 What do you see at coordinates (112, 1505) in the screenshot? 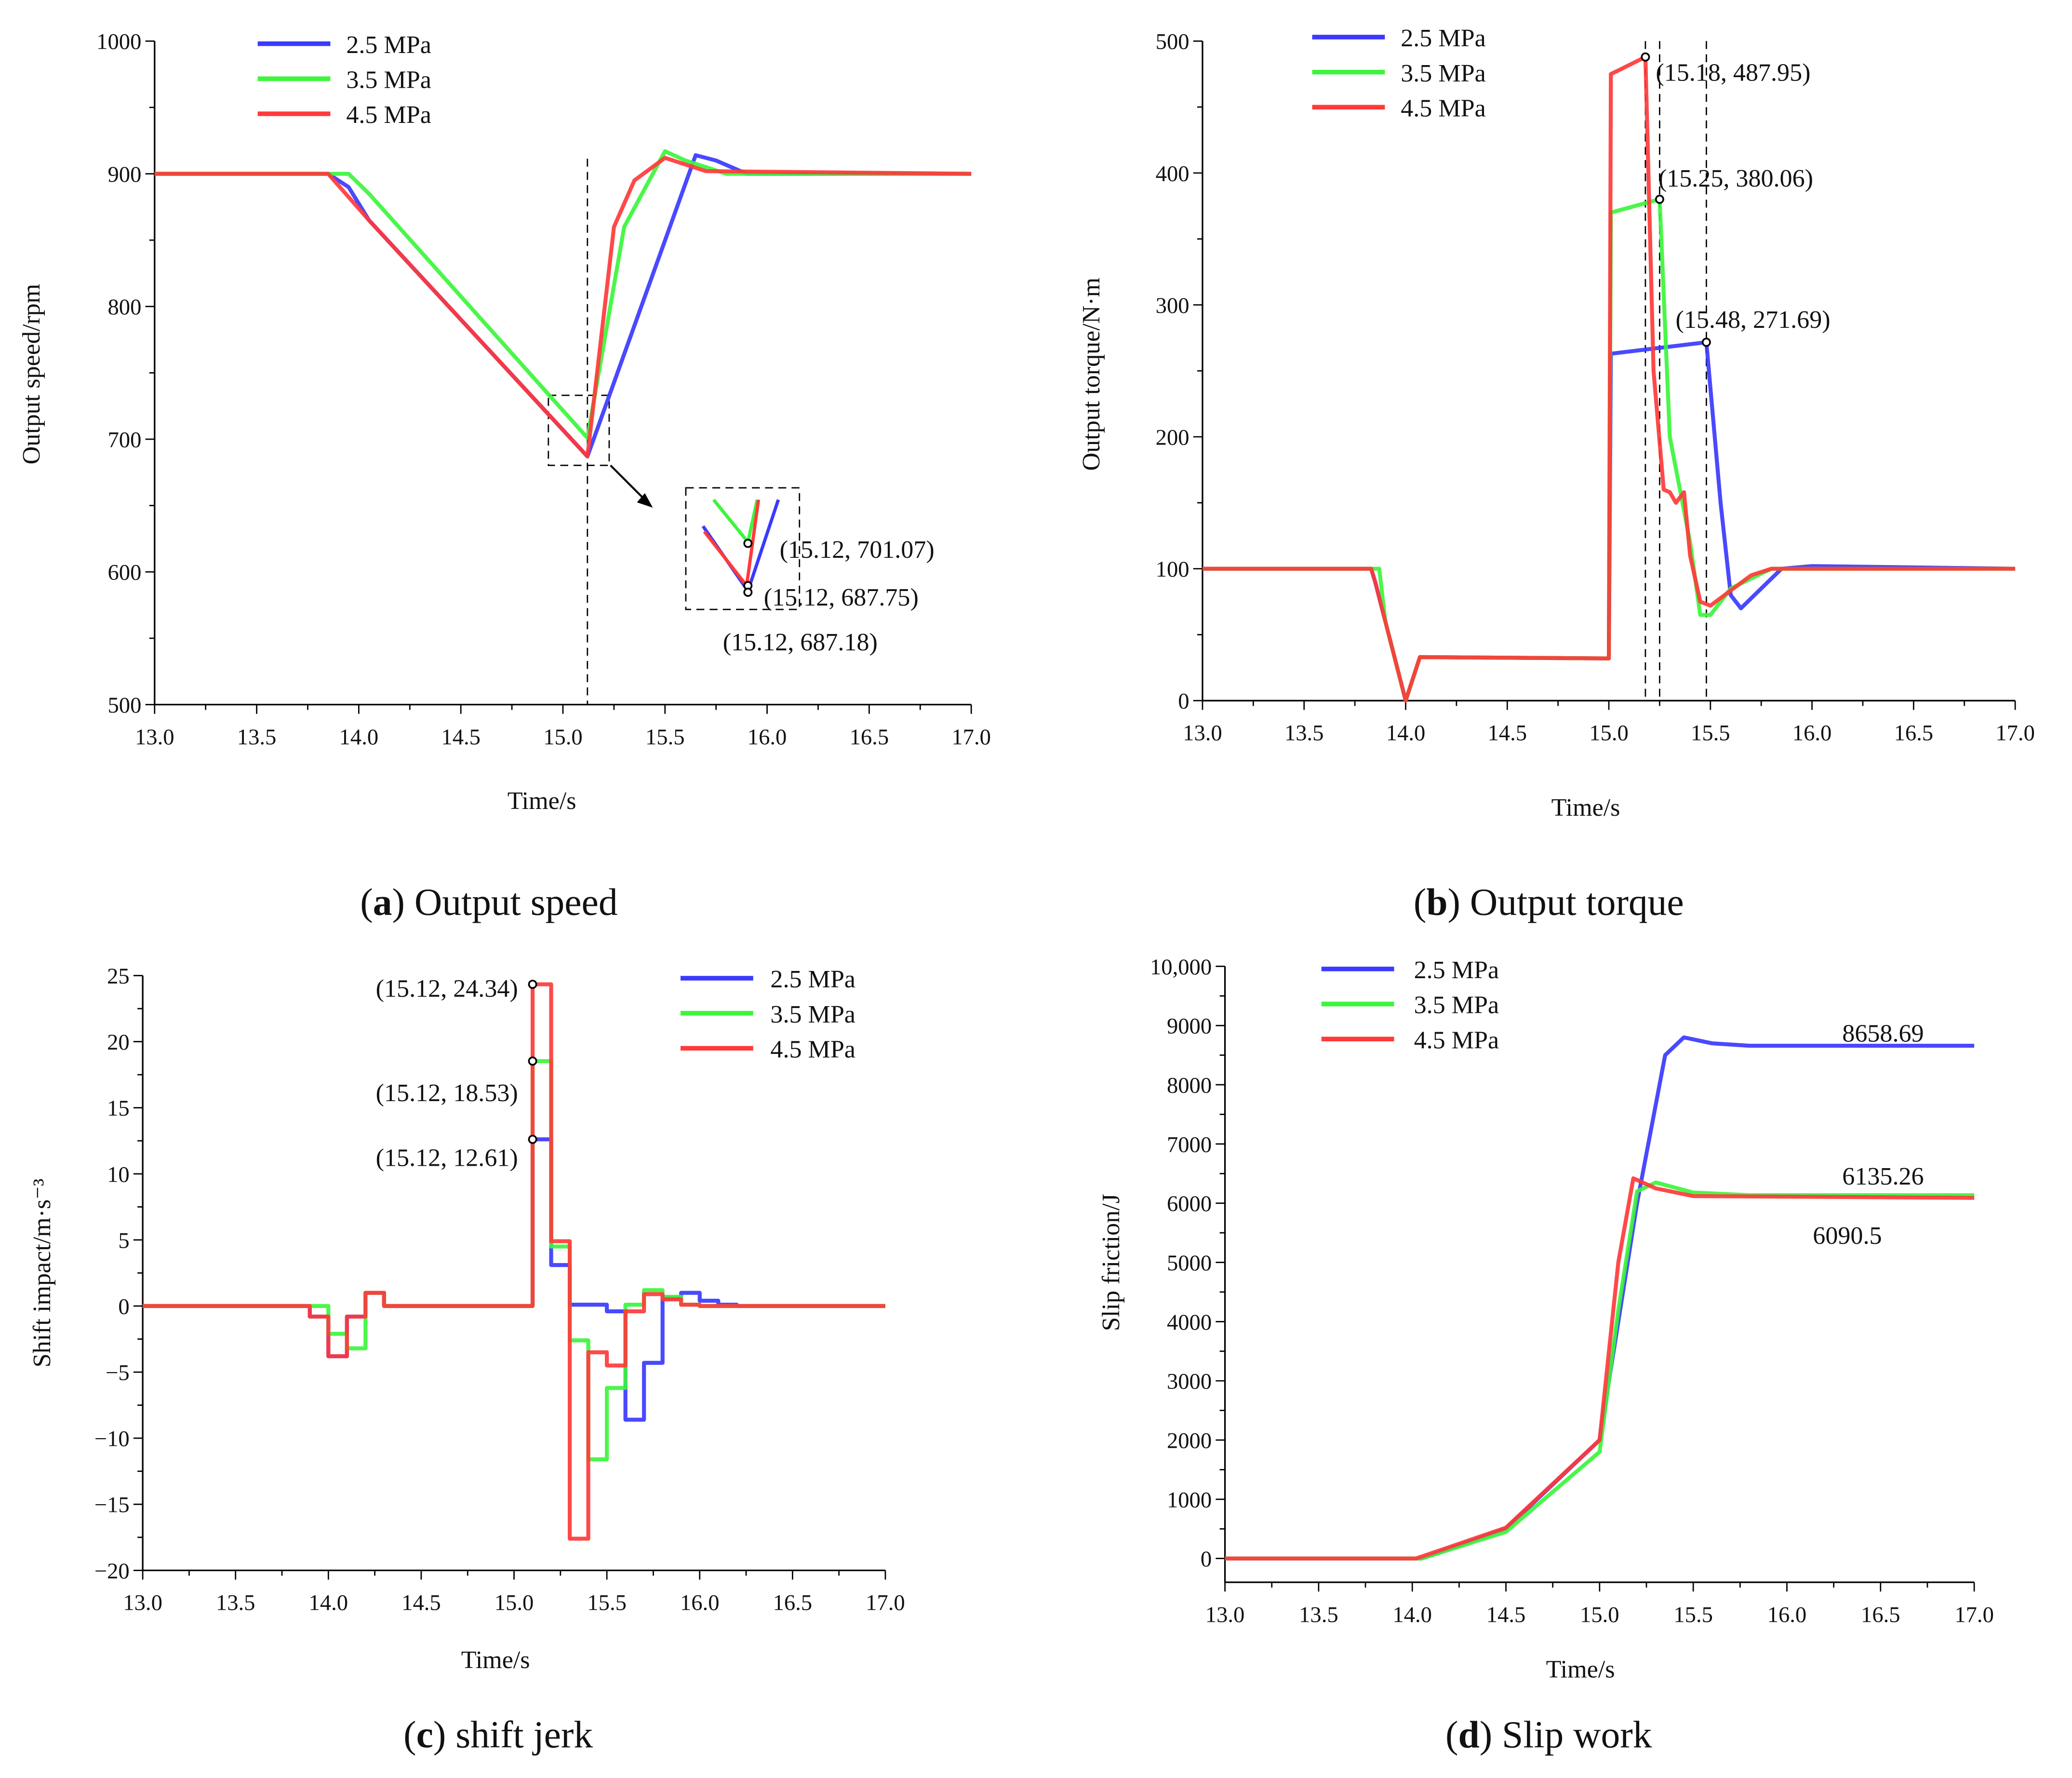
I see `y-tick-label: −15` at bounding box center [112, 1505].